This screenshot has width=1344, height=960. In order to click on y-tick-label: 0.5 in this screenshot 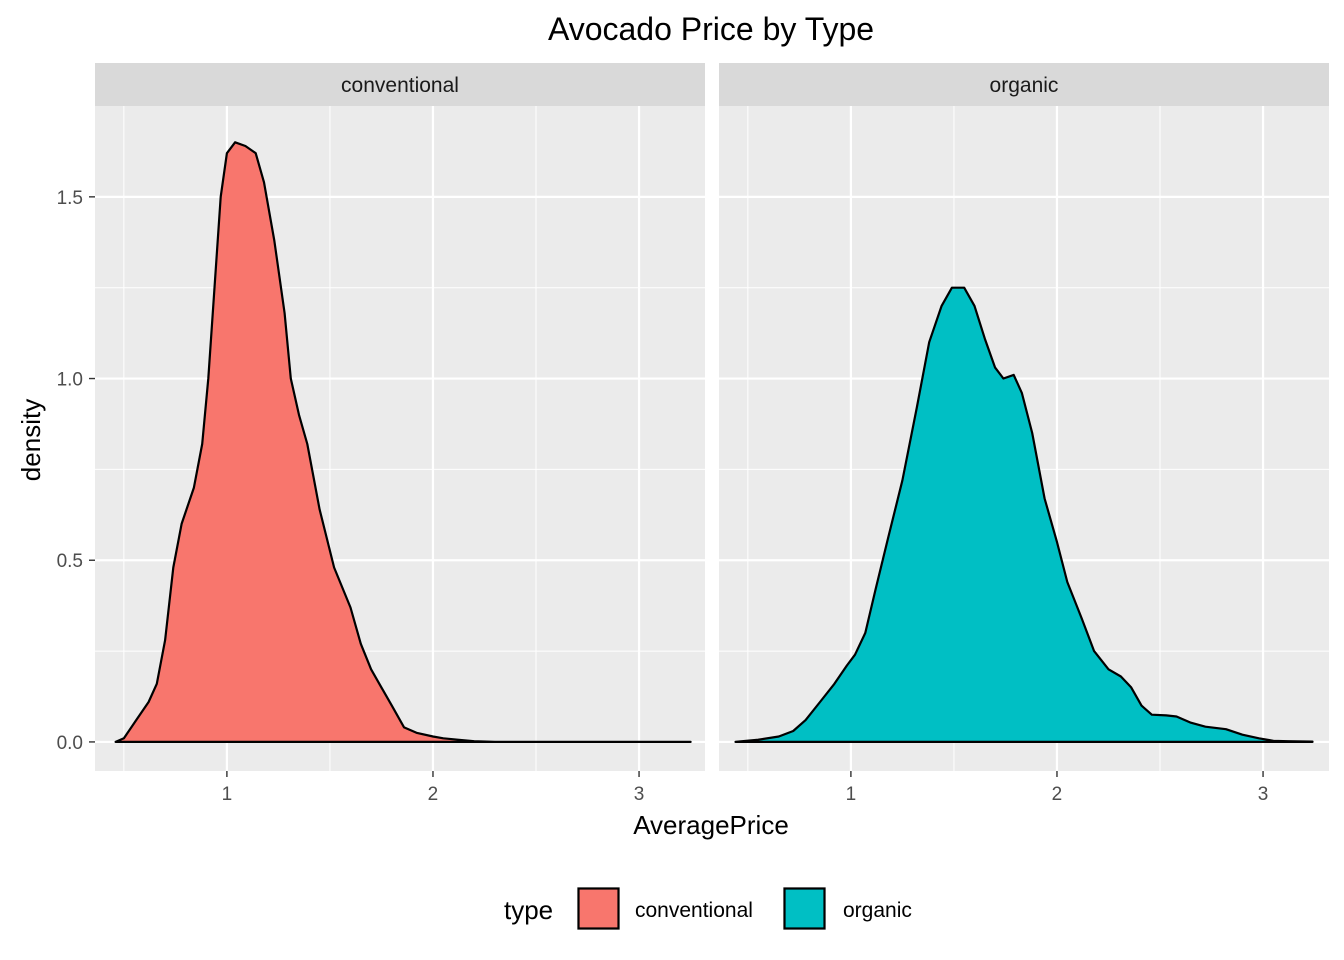, I will do `click(70, 561)`.